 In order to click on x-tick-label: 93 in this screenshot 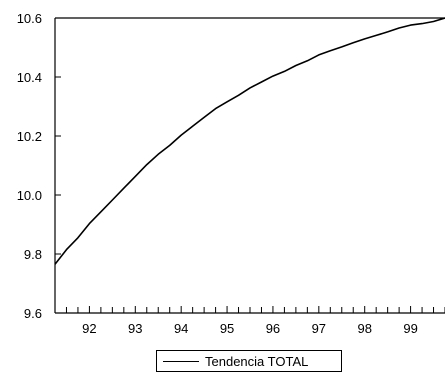, I will do `click(135, 328)`.